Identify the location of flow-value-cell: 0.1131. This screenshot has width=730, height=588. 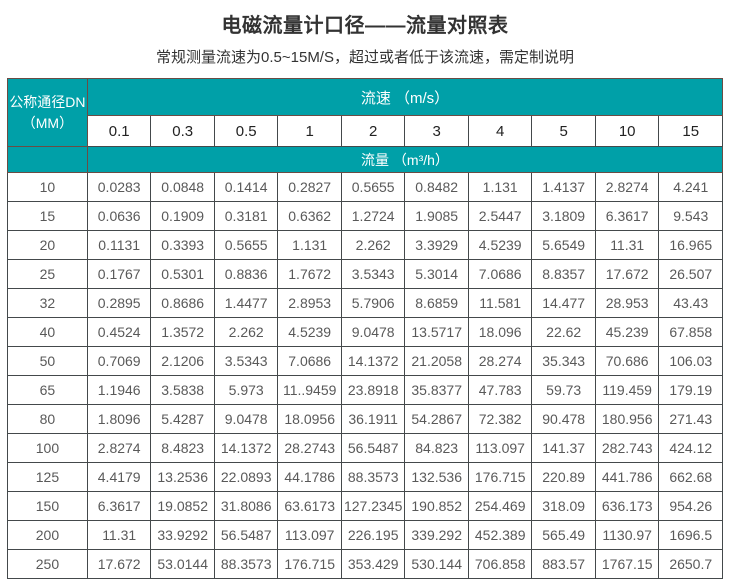
(119, 245).